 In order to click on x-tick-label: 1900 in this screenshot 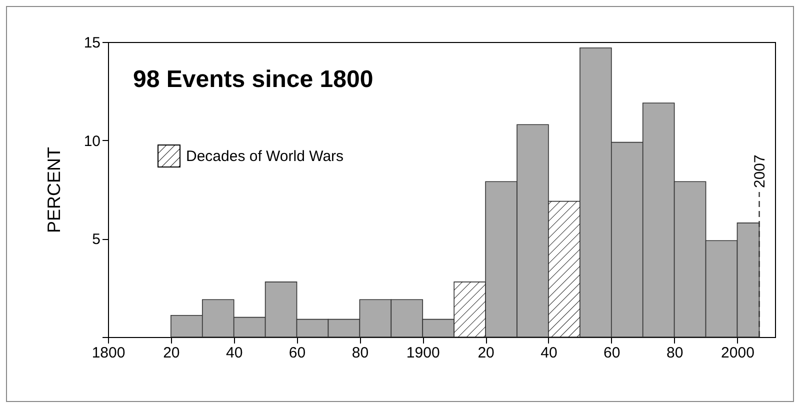, I will do `click(423, 353)`.